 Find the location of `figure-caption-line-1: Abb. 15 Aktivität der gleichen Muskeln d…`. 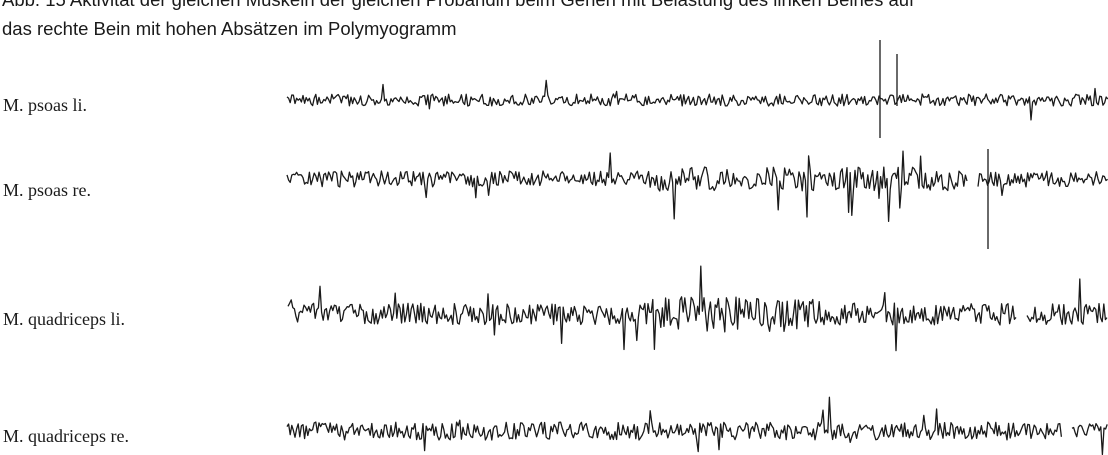

figure-caption-line-1: Abb. 15 Aktivität der gleichen Muskeln d… is located at coordinates (458, 5).